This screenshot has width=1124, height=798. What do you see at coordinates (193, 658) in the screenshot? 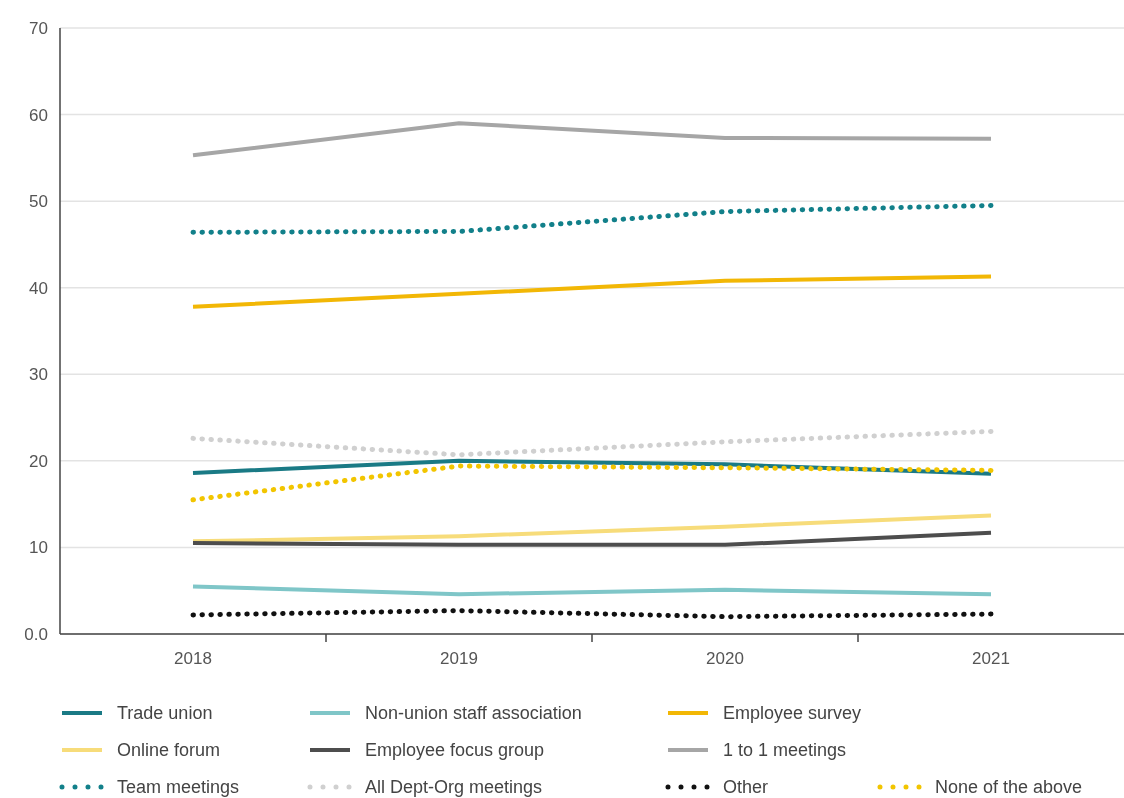
I see `x-tick-label: 2018` at bounding box center [193, 658].